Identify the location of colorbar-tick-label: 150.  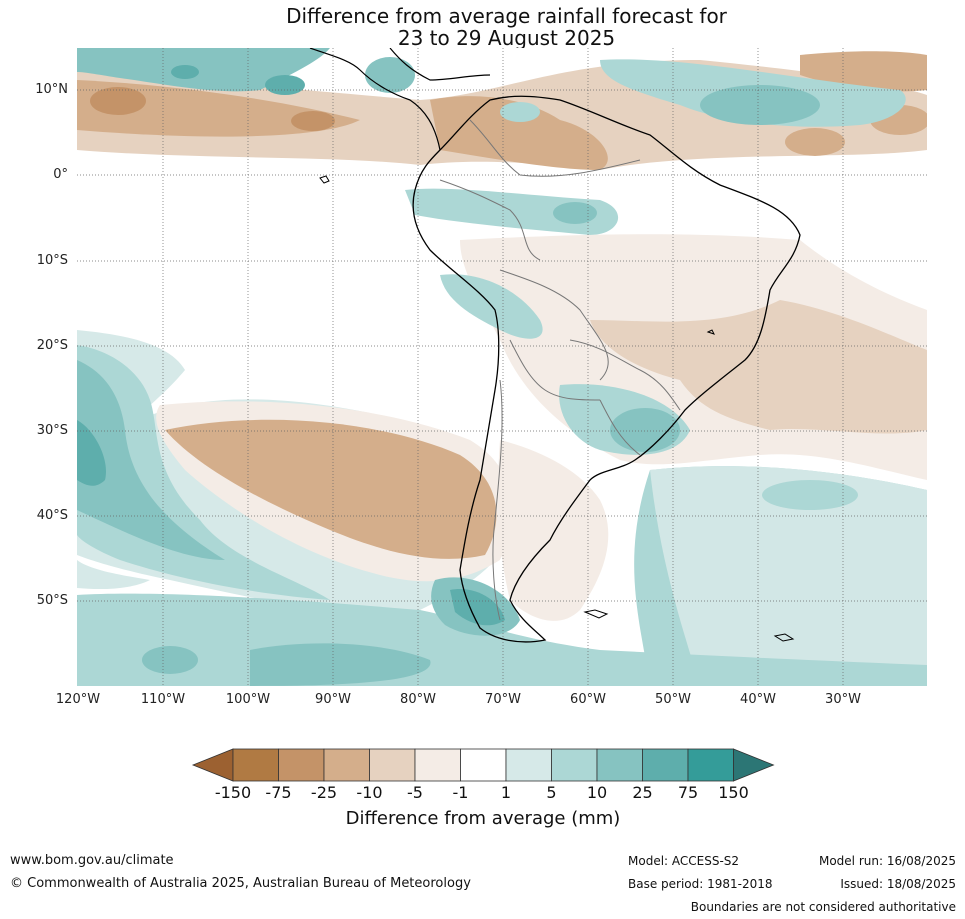
(733, 792).